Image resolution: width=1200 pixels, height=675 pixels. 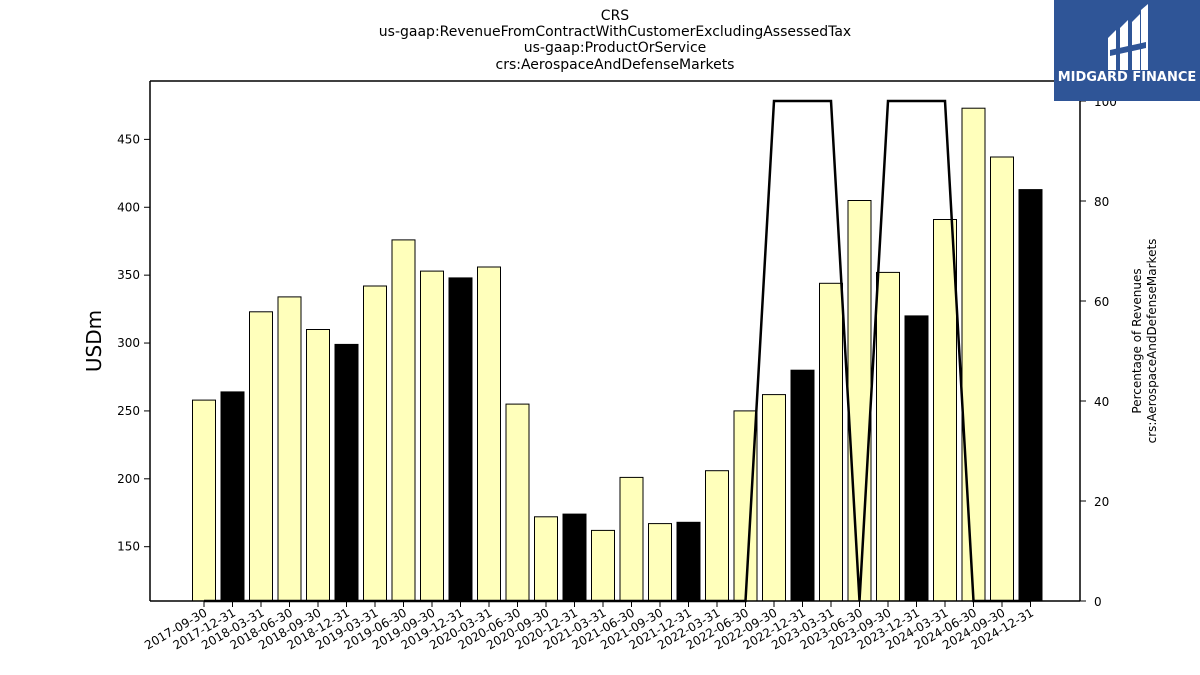 I want to click on y-tick-label: 250, so click(x=128, y=411).